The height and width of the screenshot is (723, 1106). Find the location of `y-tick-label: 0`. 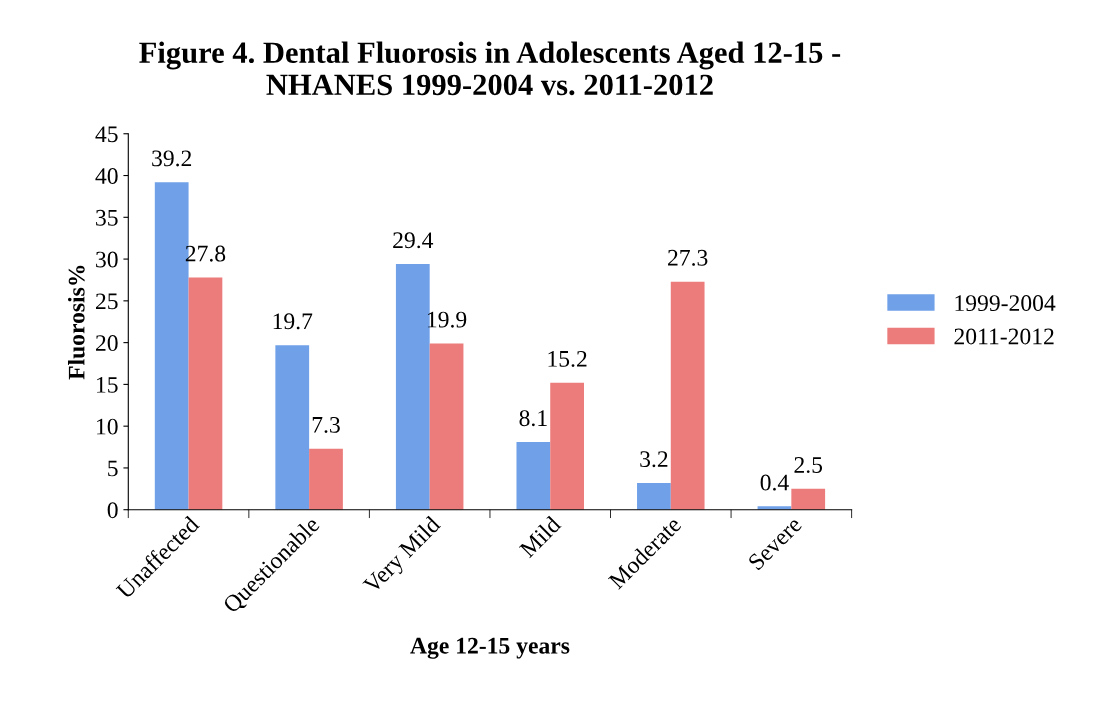

y-tick-label: 0 is located at coordinates (112, 510).